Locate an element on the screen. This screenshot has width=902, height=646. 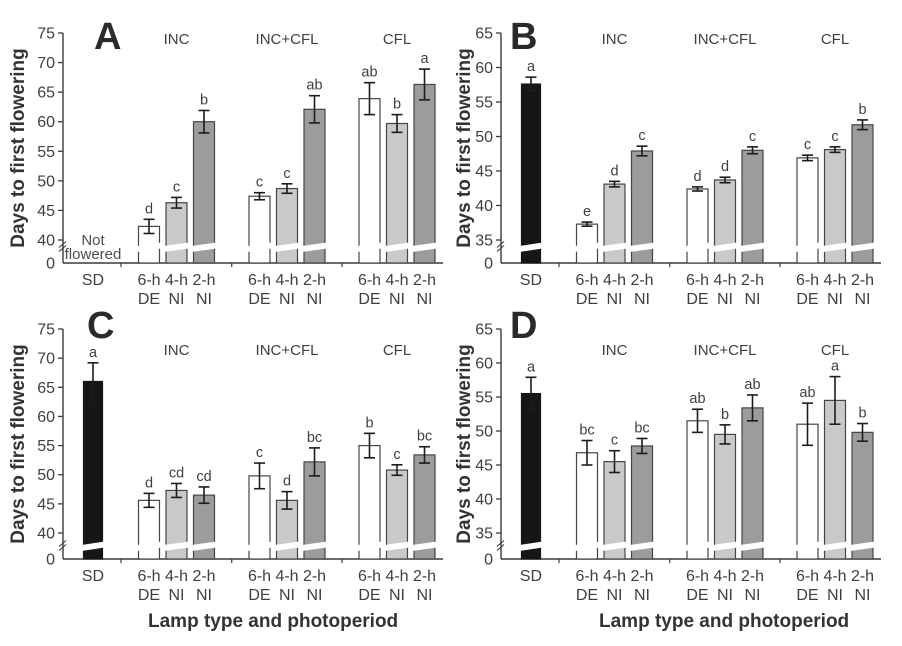
not-flowered-note: flowered is located at coordinates (93, 254).